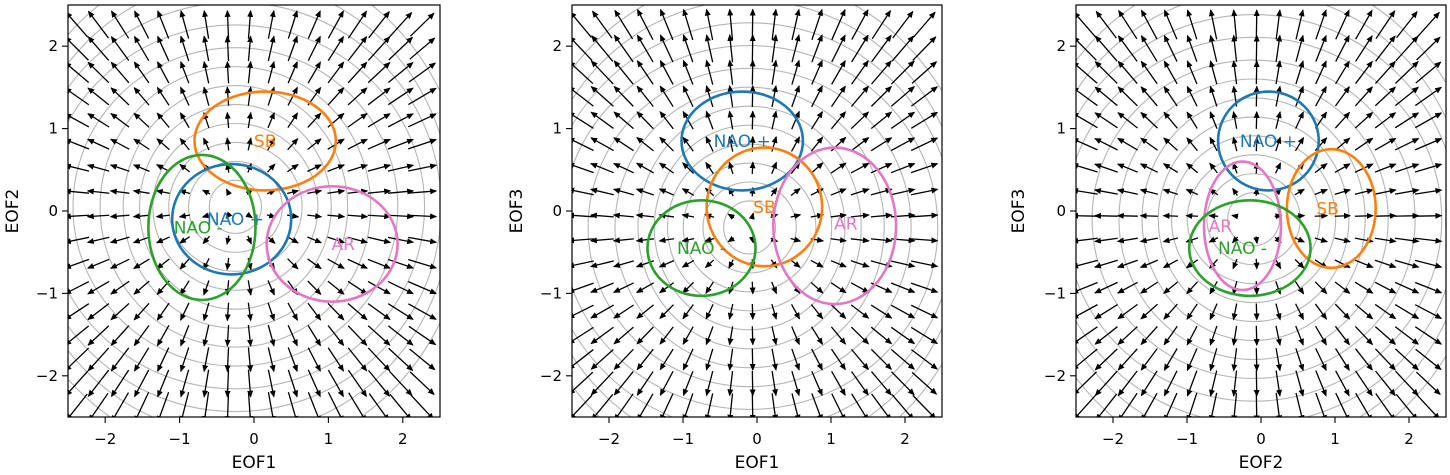 The height and width of the screenshot is (475, 1450). Describe the element at coordinates (557, 211) in the screenshot. I see `y-tick-label: 0` at that location.